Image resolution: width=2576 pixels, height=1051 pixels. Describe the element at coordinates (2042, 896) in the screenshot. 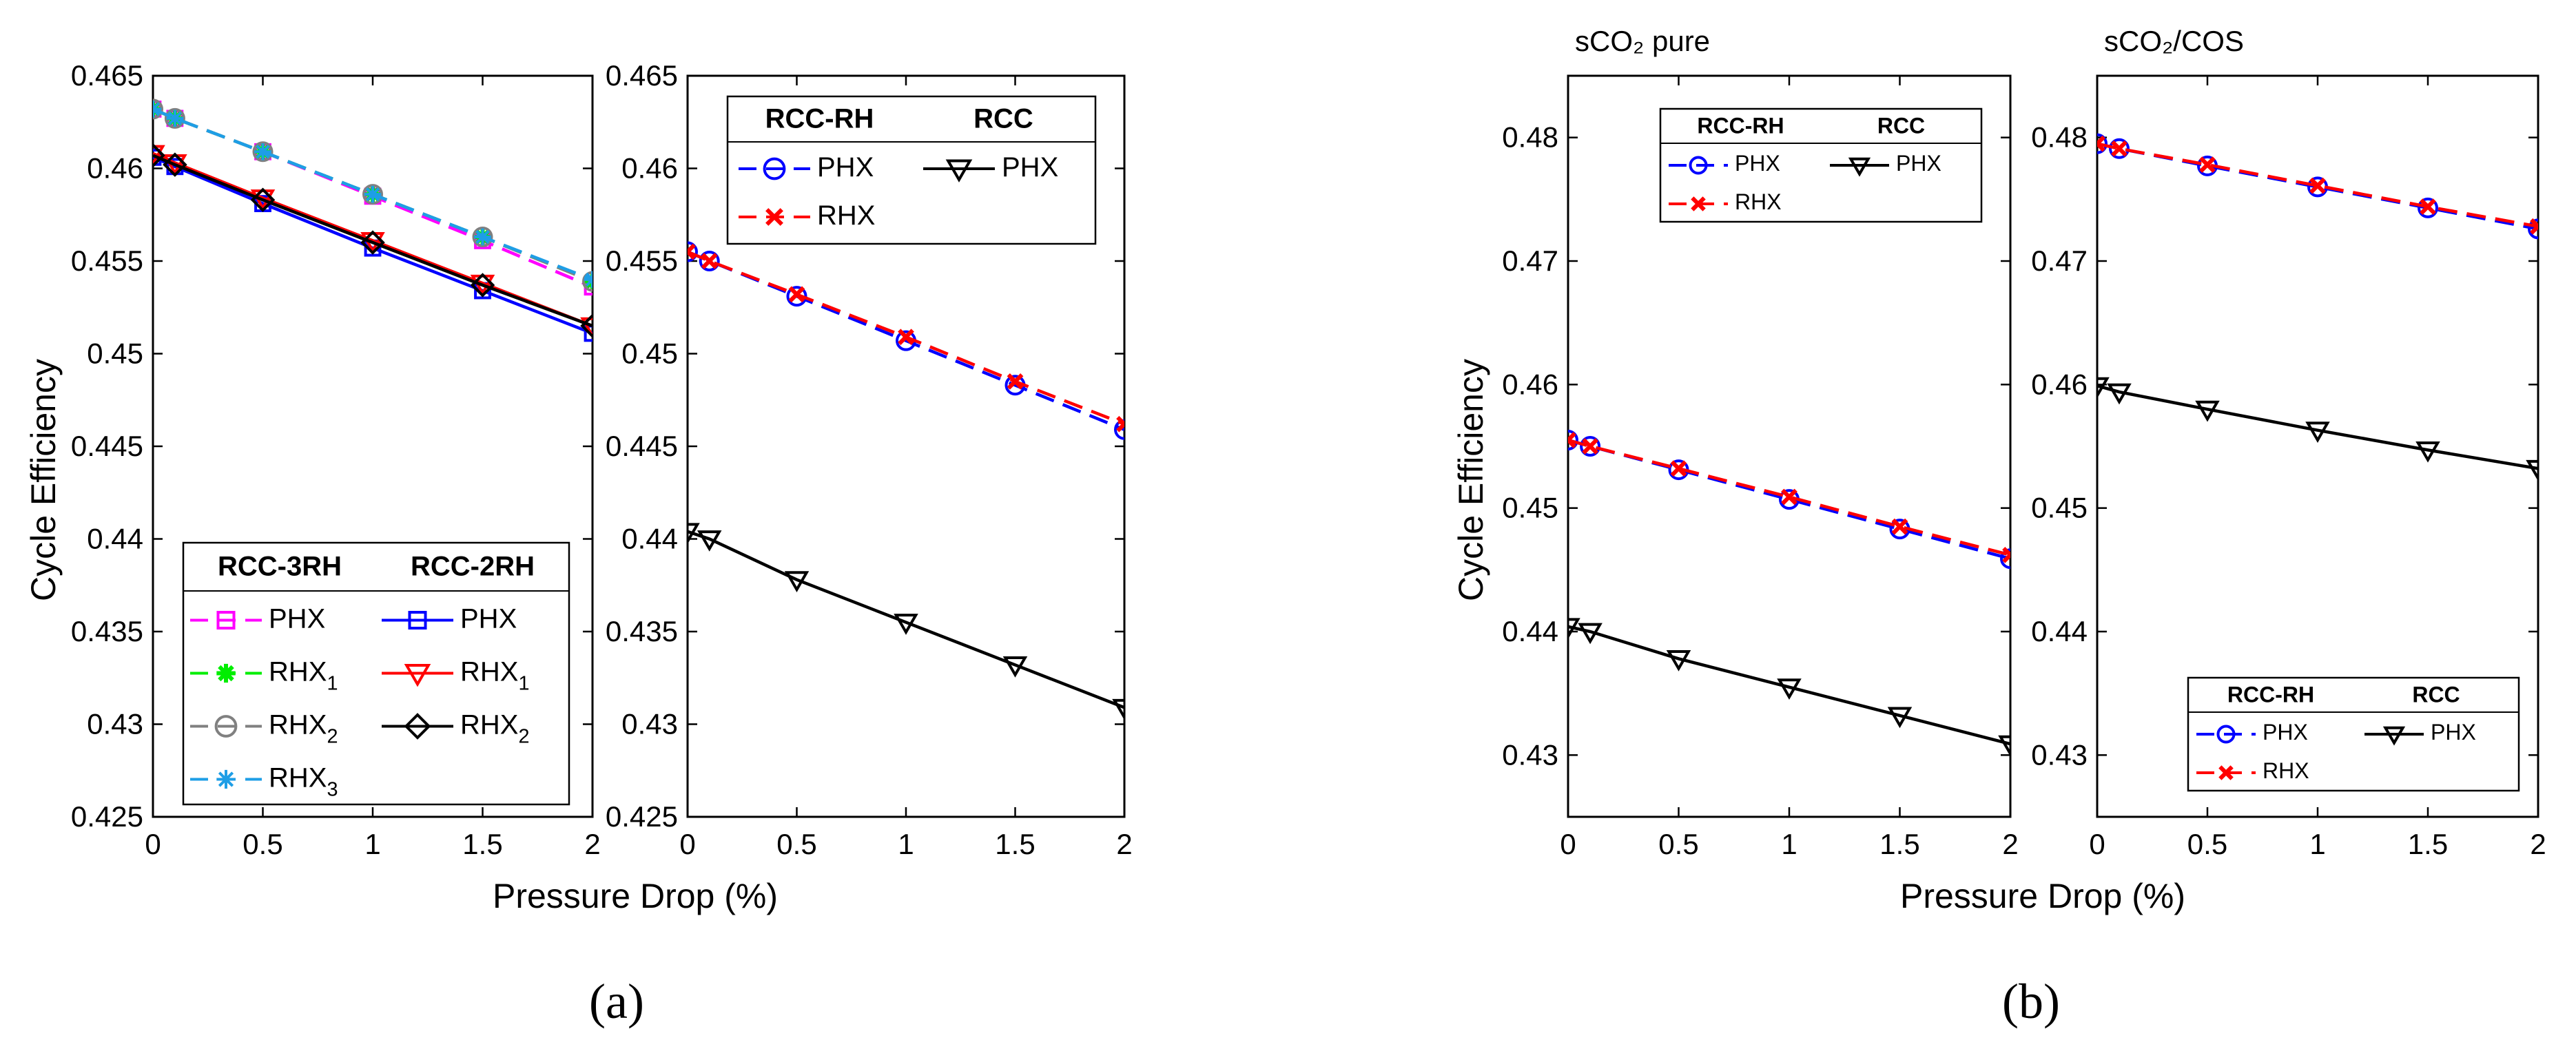

I see `xlabel-b: Pressure Drop (%)` at that location.